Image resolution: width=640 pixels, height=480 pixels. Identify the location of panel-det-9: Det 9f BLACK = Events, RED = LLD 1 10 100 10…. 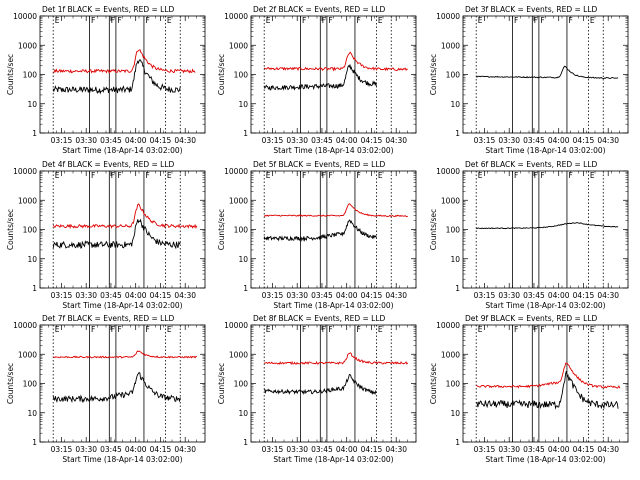
(529, 389).